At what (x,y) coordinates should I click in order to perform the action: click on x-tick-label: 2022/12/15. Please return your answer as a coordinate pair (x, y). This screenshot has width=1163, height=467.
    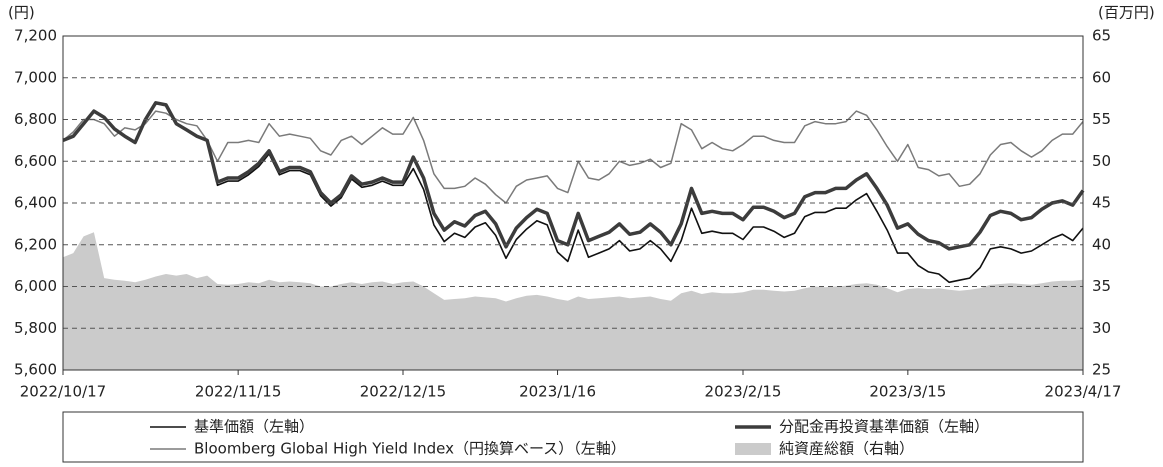
    Looking at the image, I should click on (403, 392).